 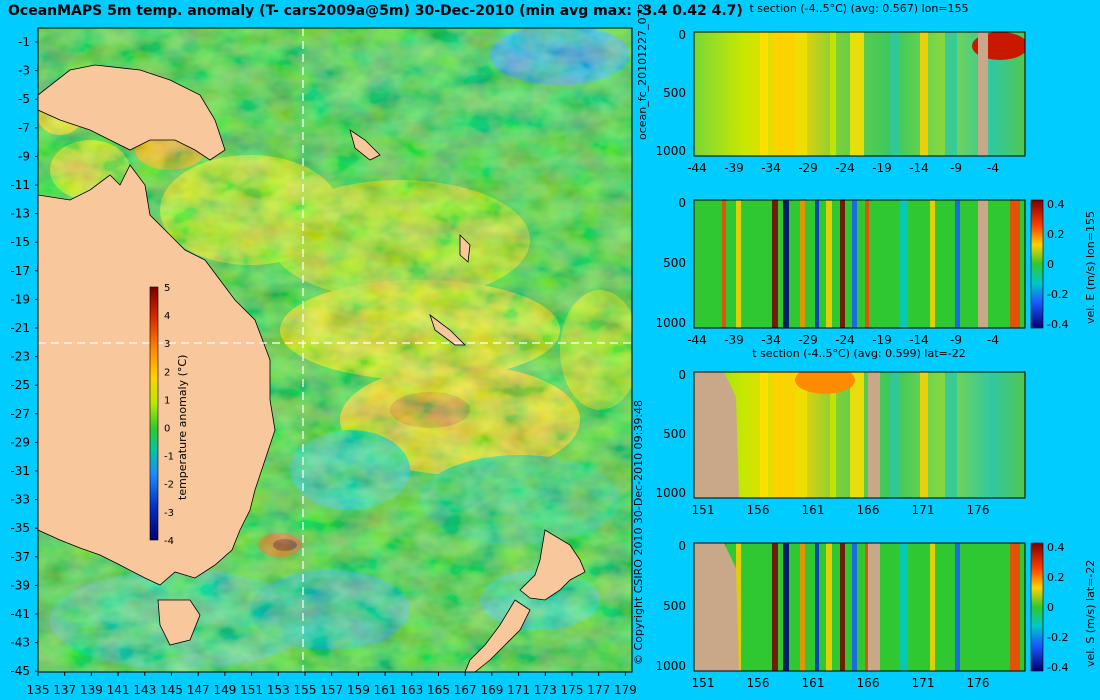 I want to click on colorbar-ticks: 5 4 3 2 1 0 -1 -2 -3 -4, so click(x=169, y=415).